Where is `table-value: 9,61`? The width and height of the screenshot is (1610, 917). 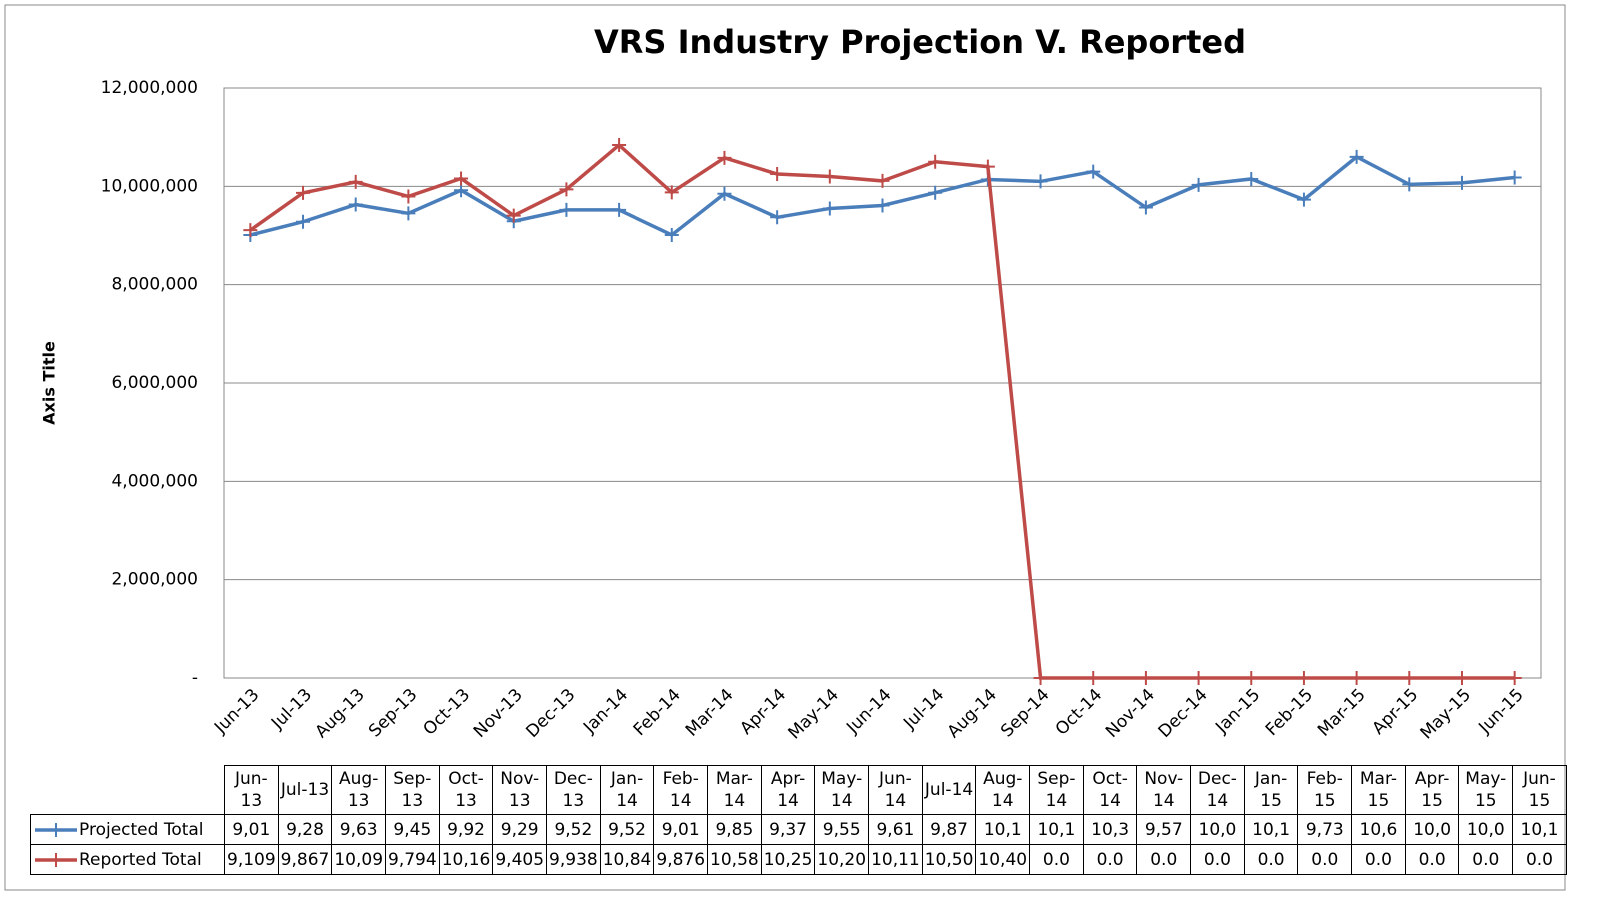 table-value: 9,61 is located at coordinates (895, 829).